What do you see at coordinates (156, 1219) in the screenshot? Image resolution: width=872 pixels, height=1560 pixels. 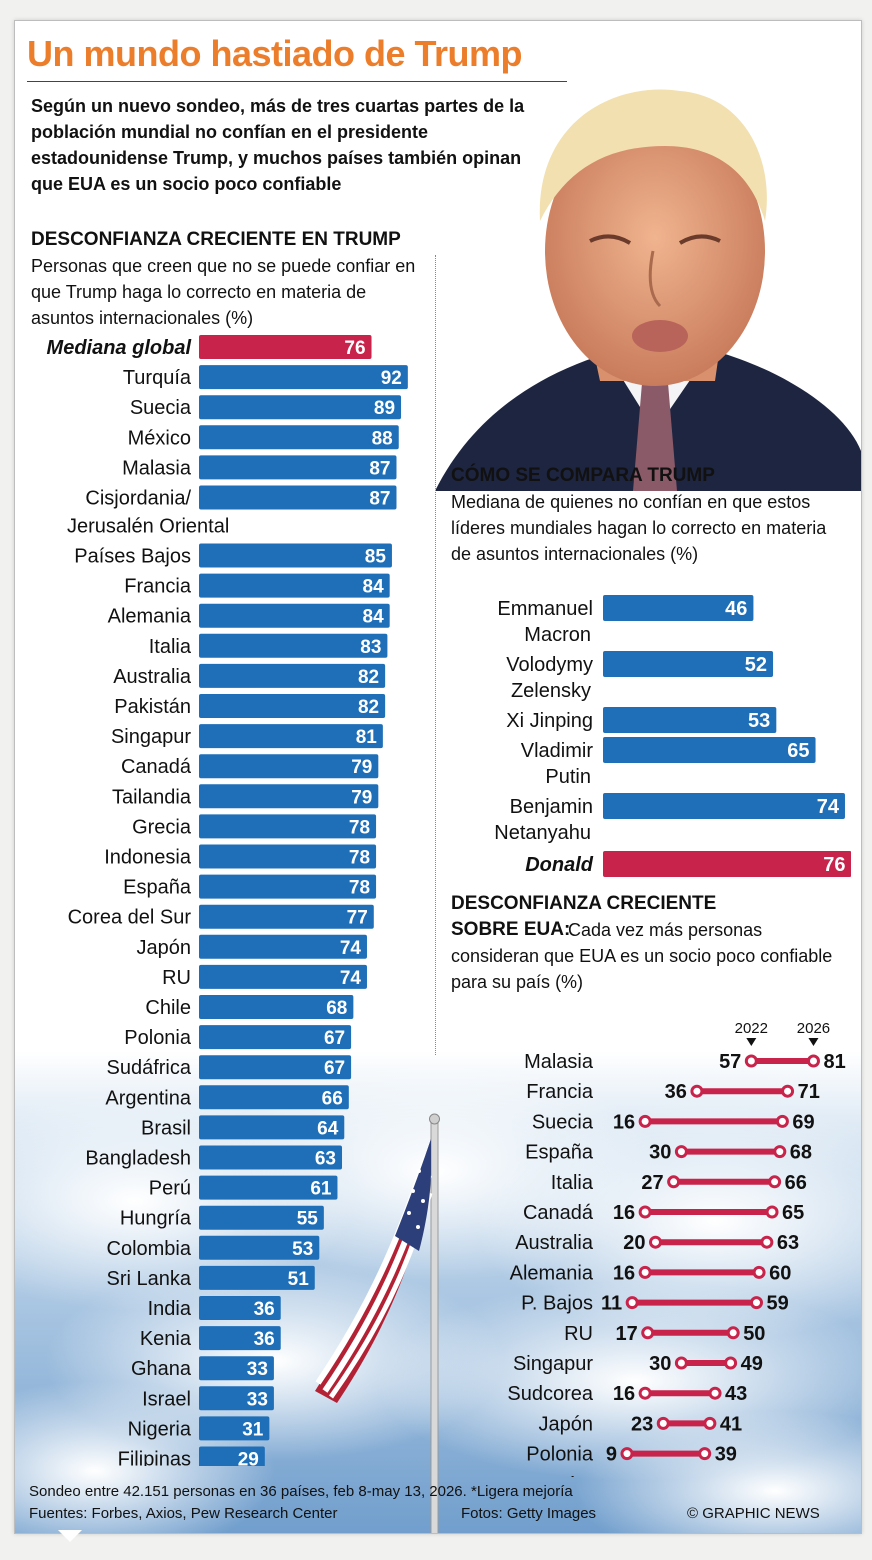 I see `category-label: Hungría` at bounding box center [156, 1219].